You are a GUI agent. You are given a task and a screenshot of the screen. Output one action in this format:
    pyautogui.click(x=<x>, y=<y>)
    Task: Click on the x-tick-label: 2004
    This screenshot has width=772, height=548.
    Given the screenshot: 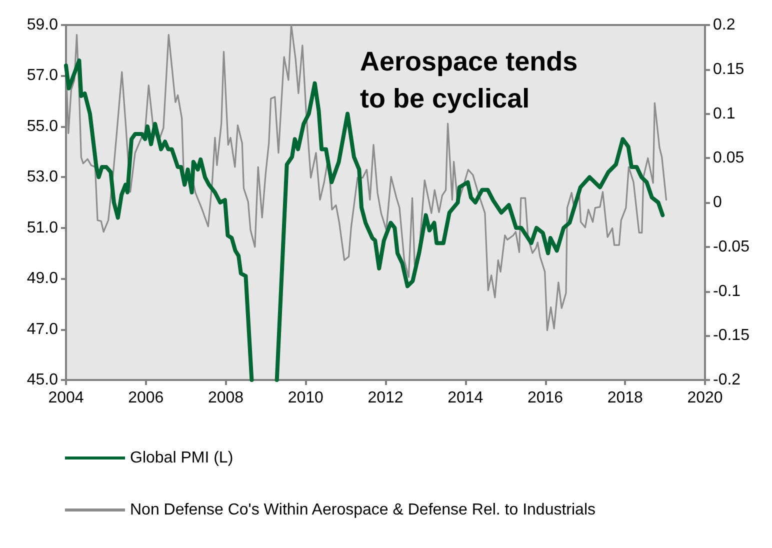 What is the action you would take?
    pyautogui.click(x=66, y=398)
    